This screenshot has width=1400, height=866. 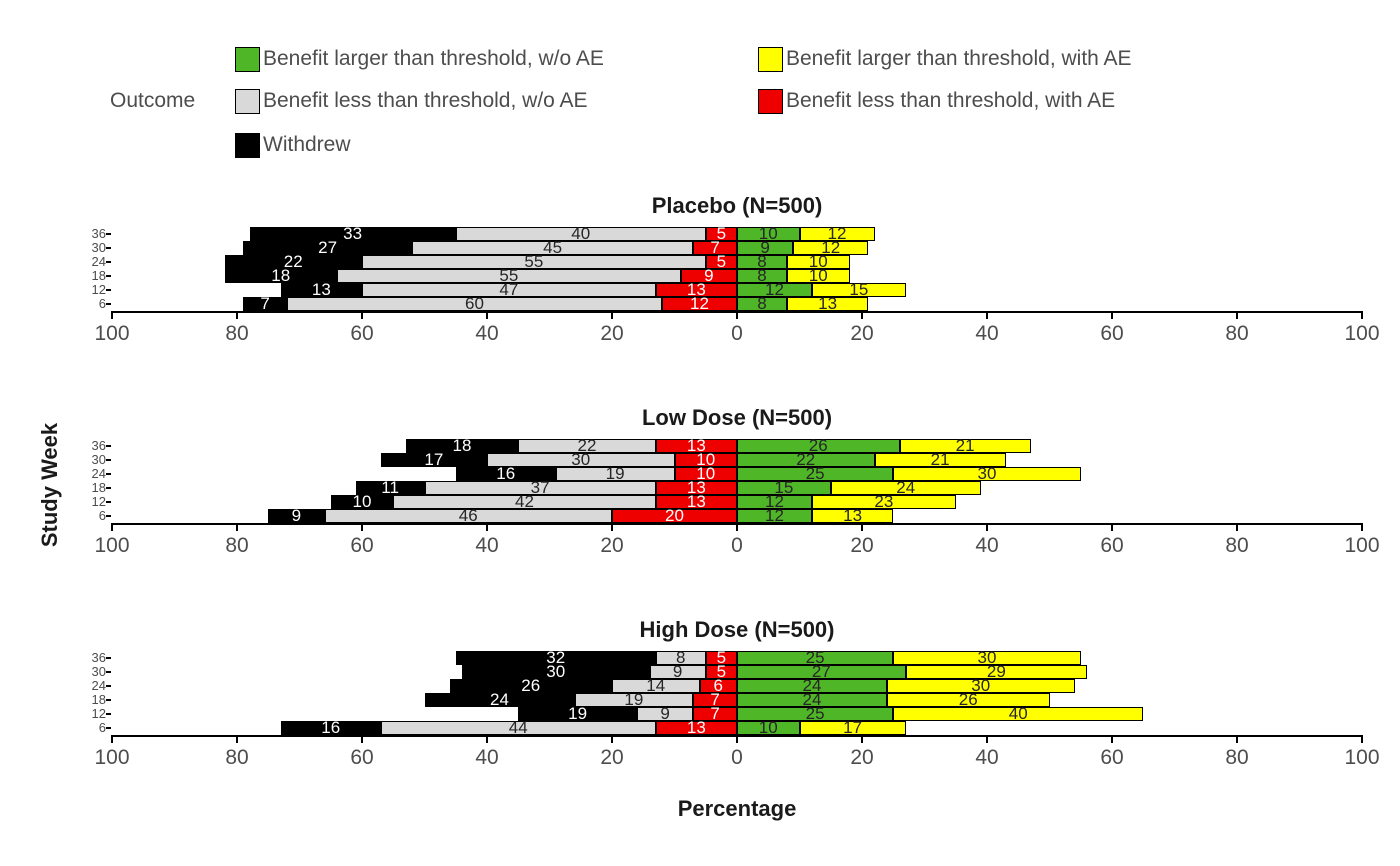 What do you see at coordinates (905, 487) in the screenshot?
I see `bar-segment-benefit-larger-with-ae: 24` at bounding box center [905, 487].